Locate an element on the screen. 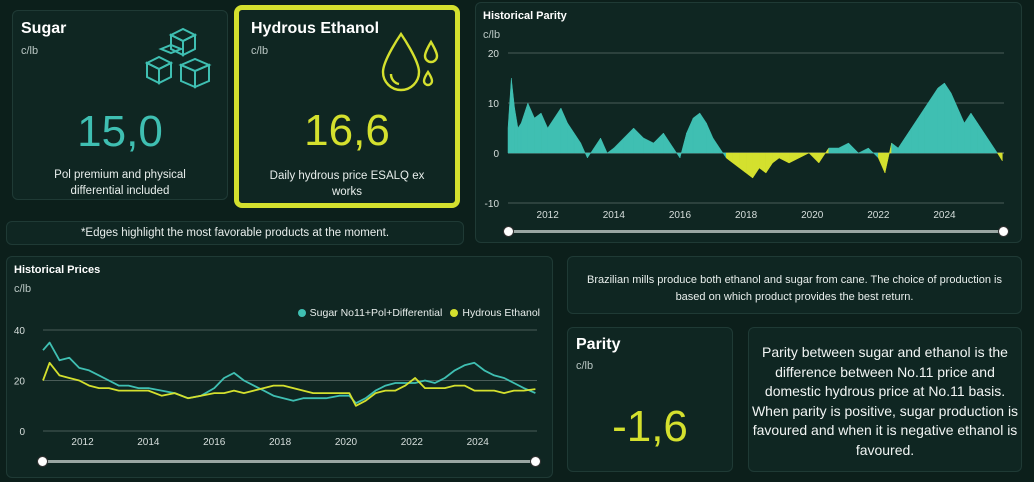 This screenshot has height=482, width=1034. parity-y-tick-label: -10 is located at coordinates (492, 204).